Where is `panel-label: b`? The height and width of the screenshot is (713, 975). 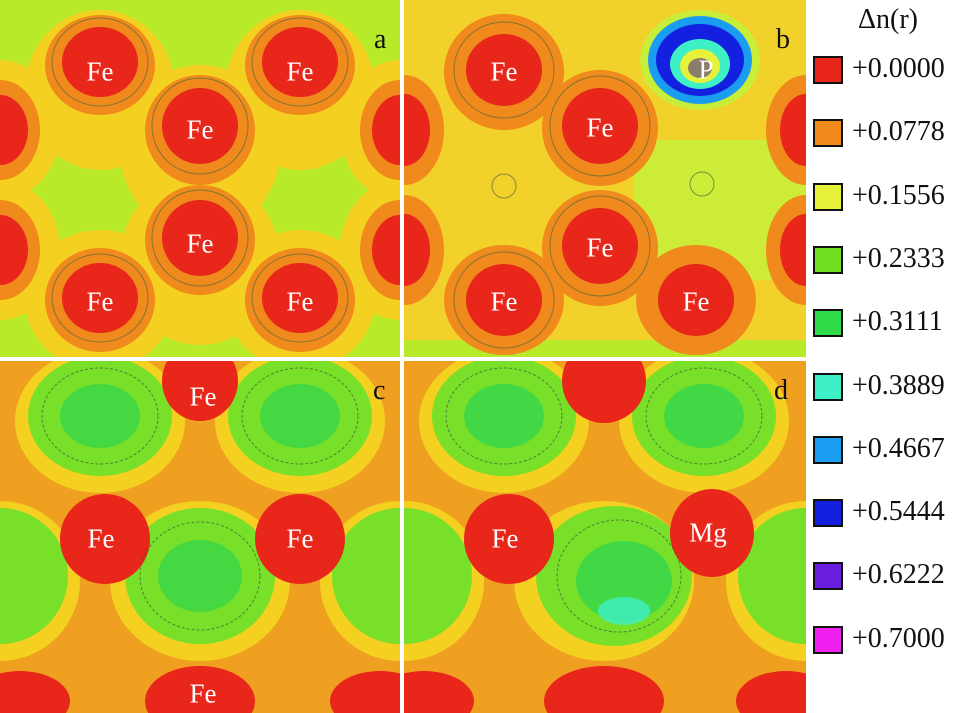 panel-label: b is located at coordinates (783, 39).